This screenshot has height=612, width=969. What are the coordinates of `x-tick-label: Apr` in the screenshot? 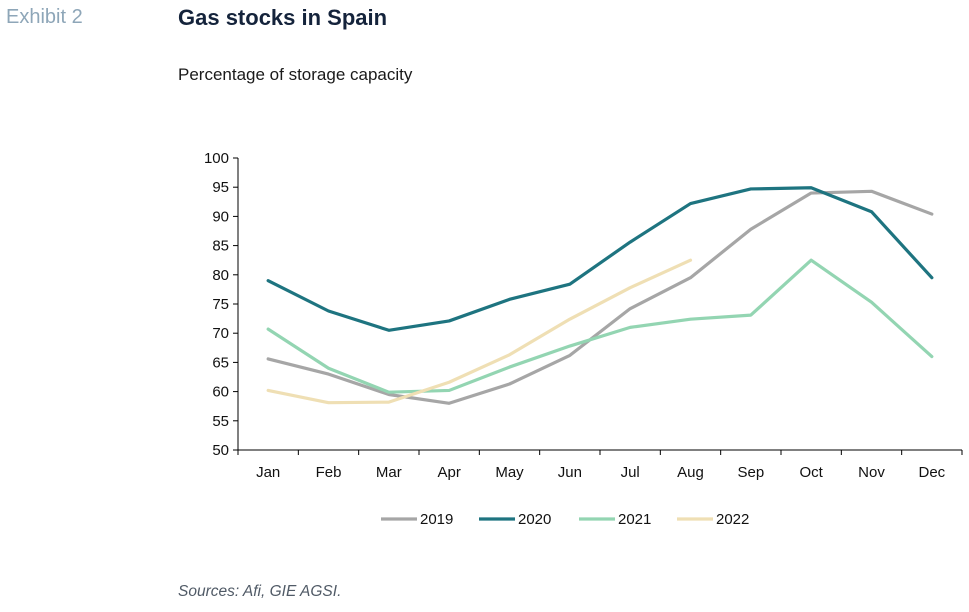 It's located at (448, 472).